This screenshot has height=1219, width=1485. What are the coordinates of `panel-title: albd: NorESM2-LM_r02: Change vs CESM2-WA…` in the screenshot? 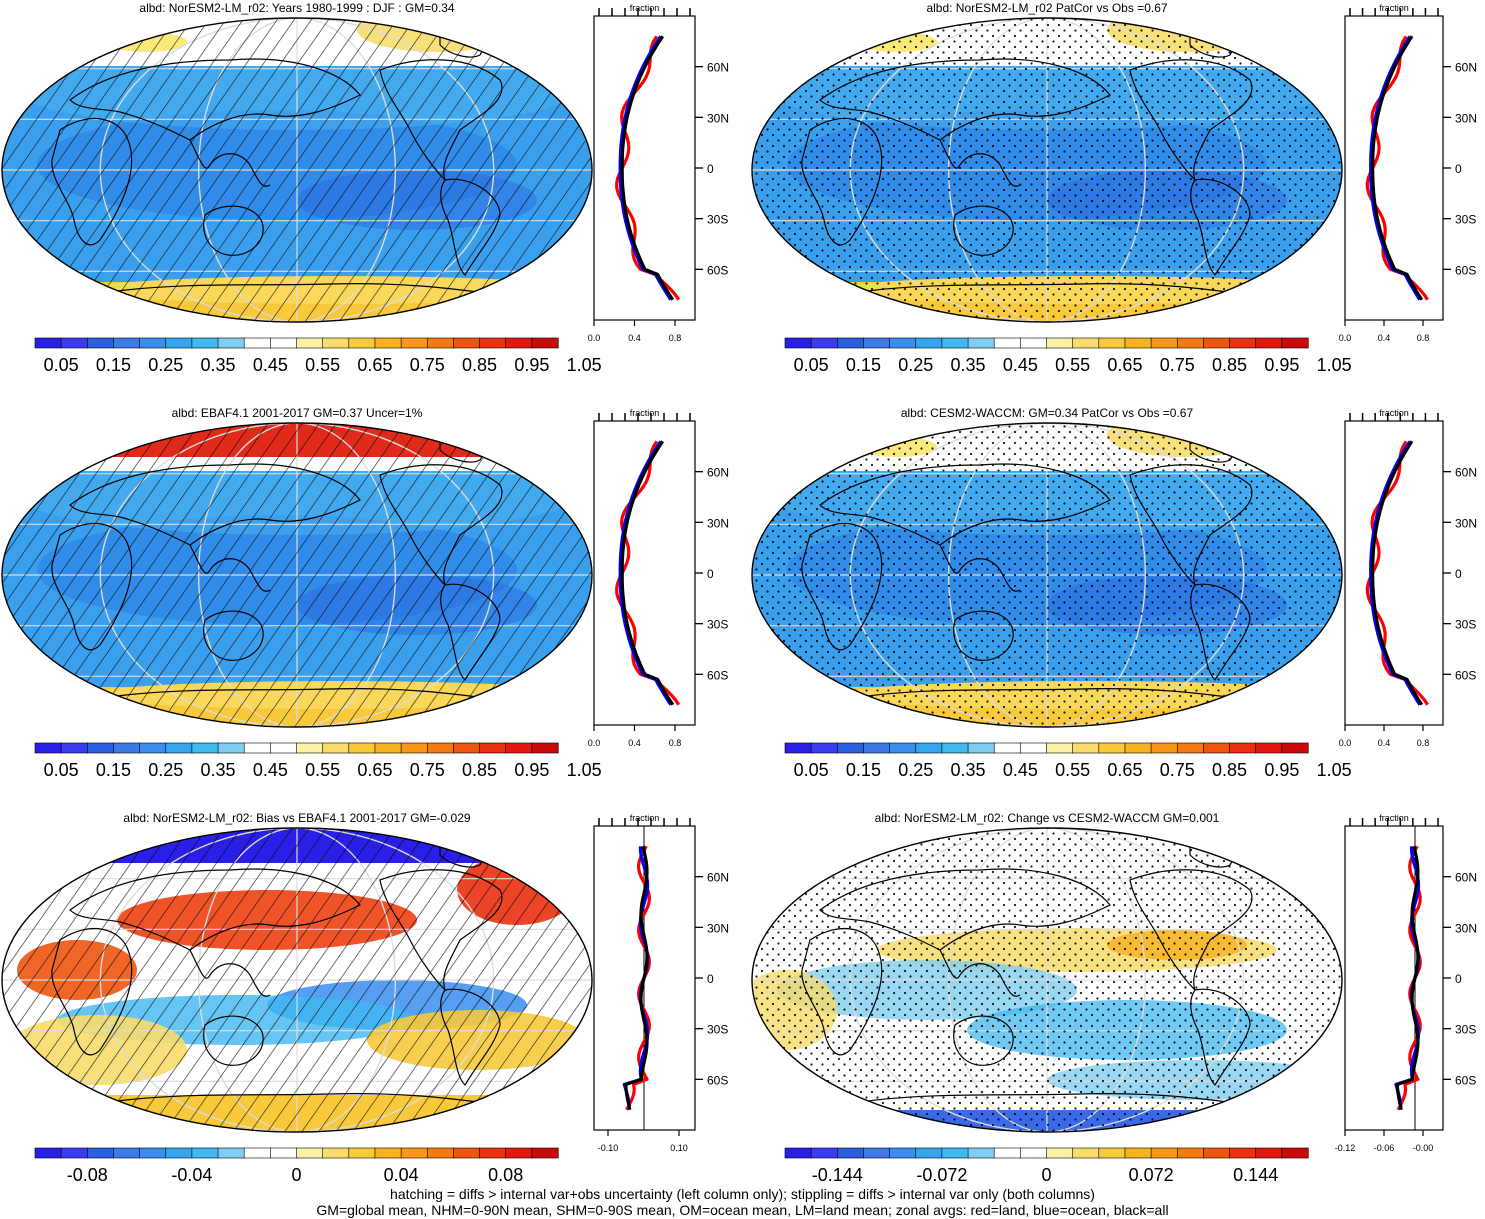 It's located at (1047, 818).